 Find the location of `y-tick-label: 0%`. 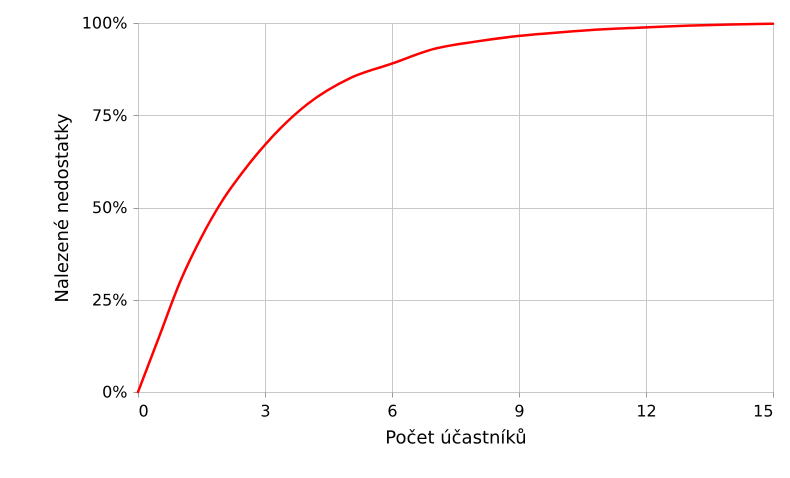

y-tick-label: 0% is located at coordinates (115, 392).